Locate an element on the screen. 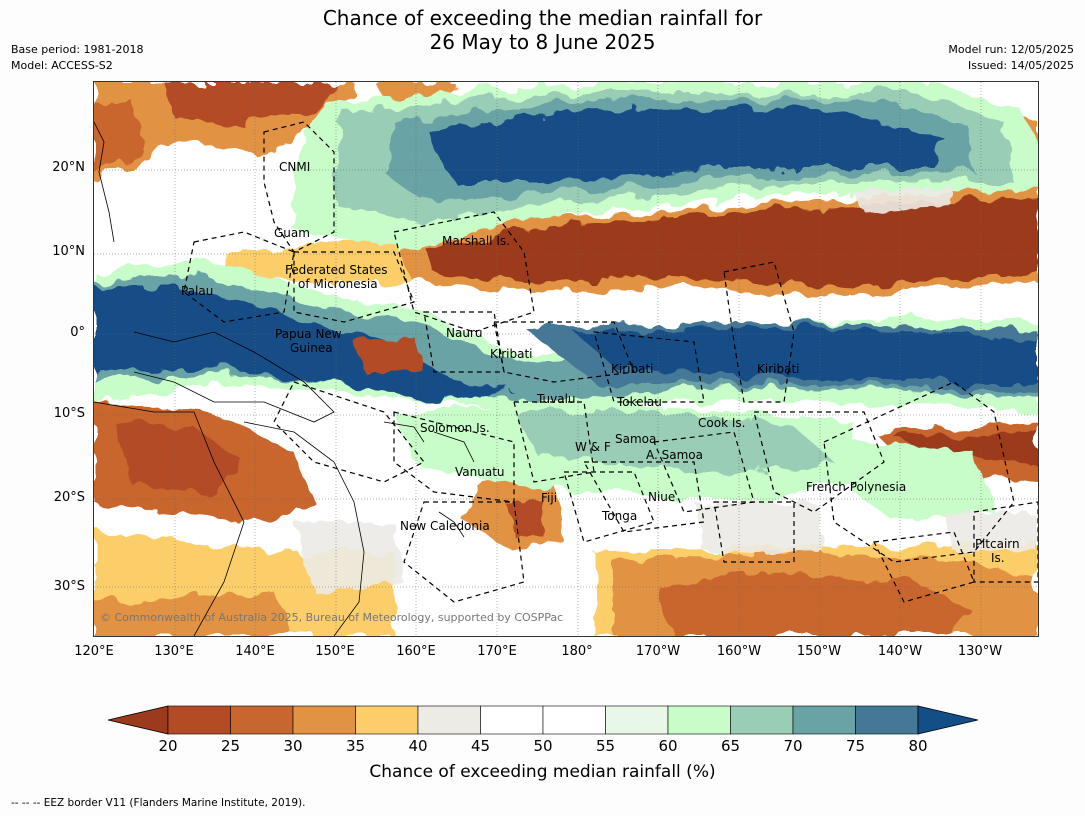 This screenshot has height=816, width=1085. lon-label-140w: 140°W is located at coordinates (900, 651).